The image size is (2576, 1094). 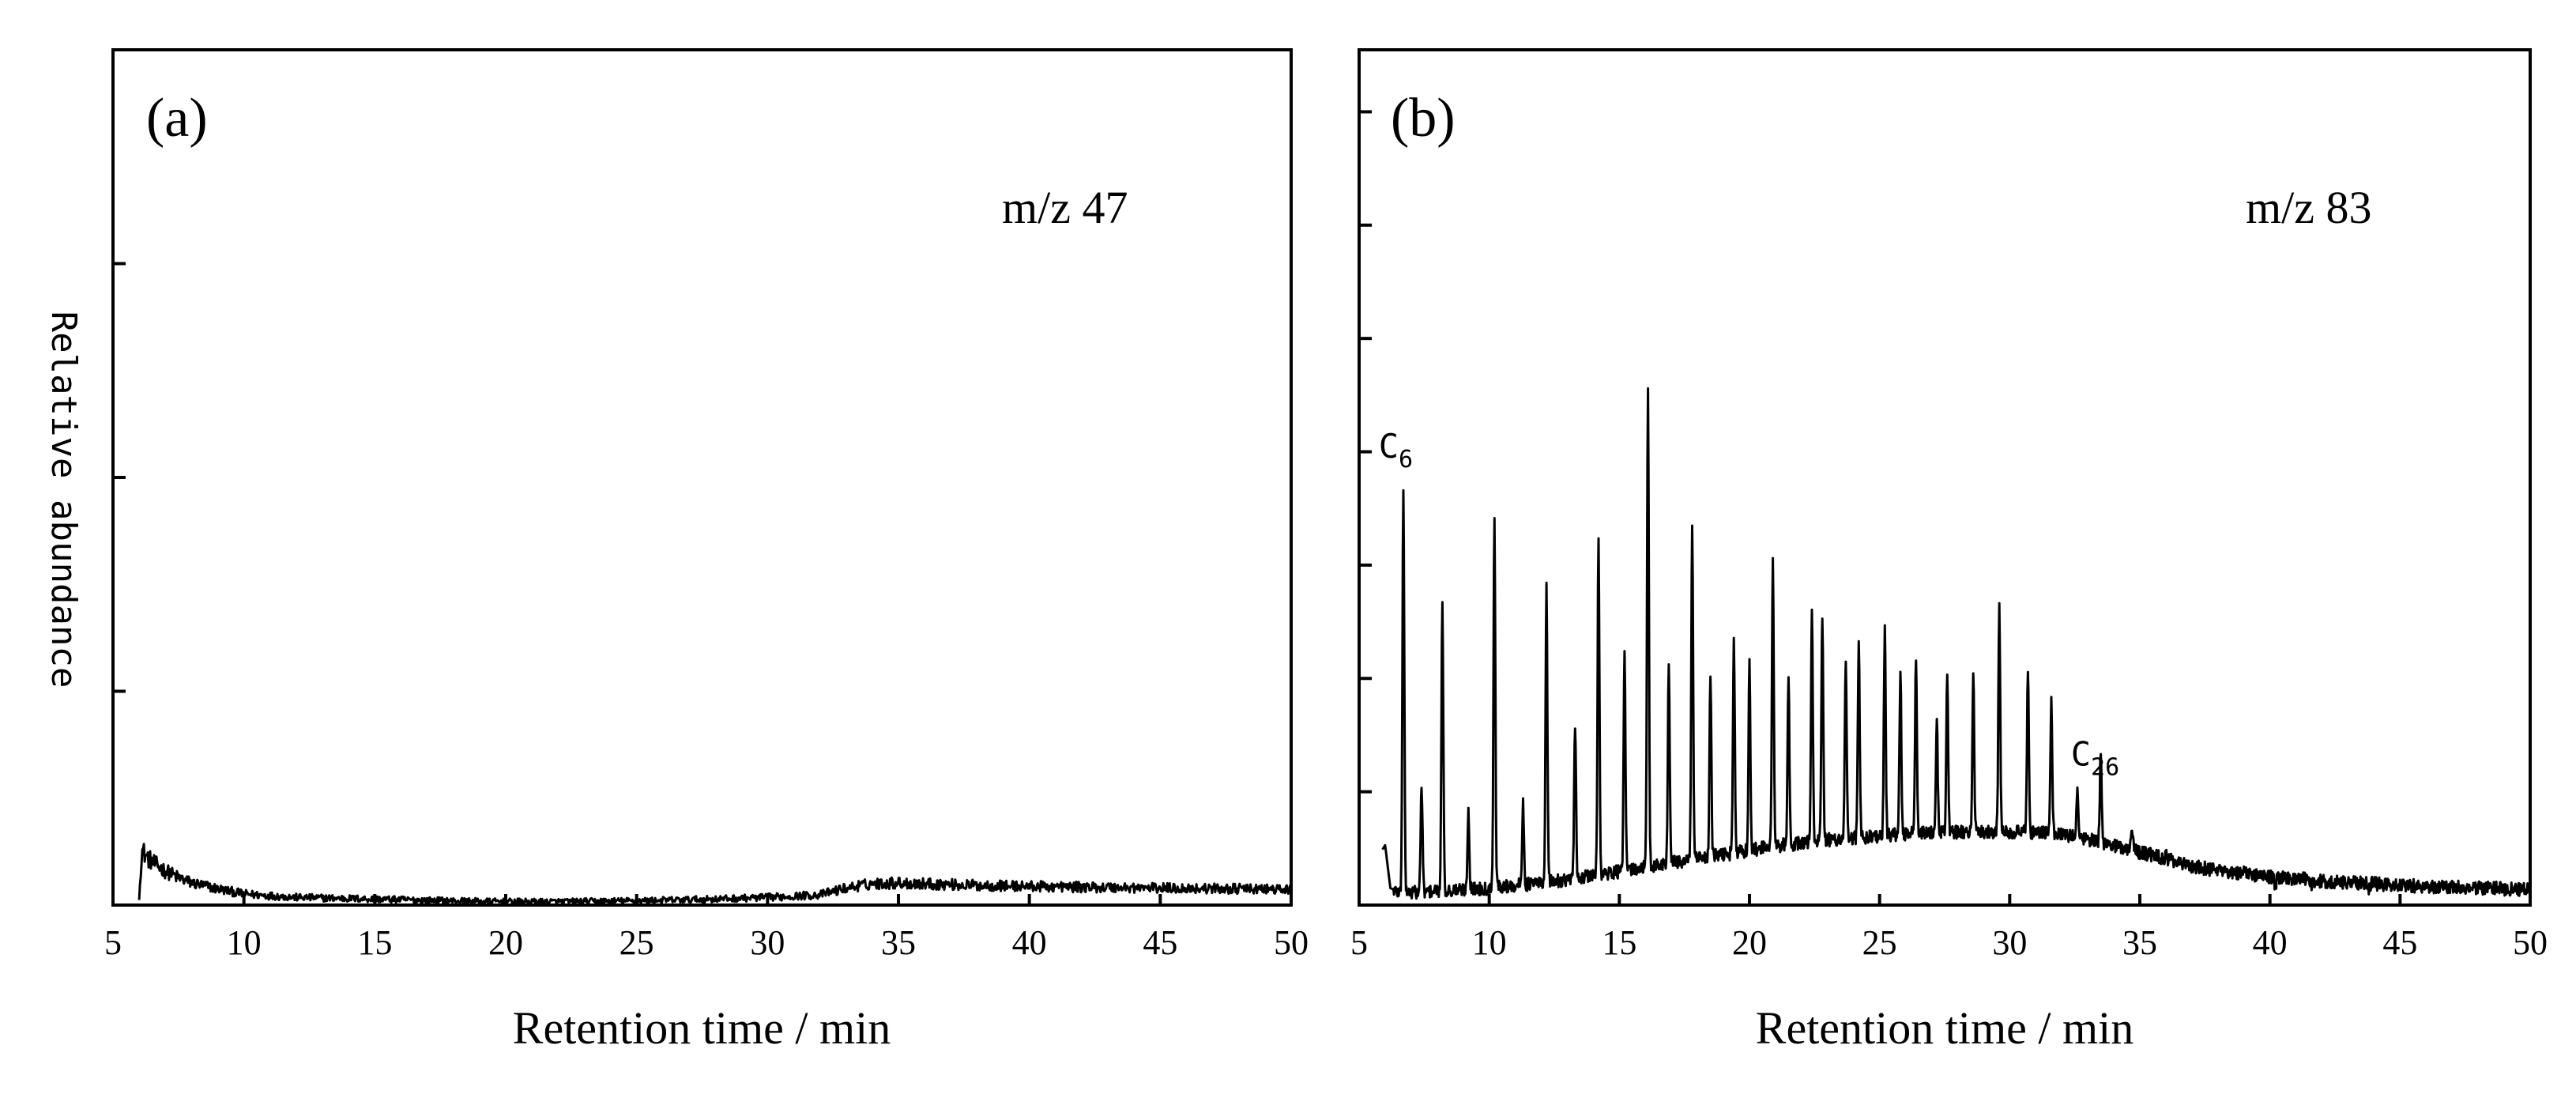 What do you see at coordinates (898, 943) in the screenshot?
I see `panel-a-x-tick-label: 35` at bounding box center [898, 943].